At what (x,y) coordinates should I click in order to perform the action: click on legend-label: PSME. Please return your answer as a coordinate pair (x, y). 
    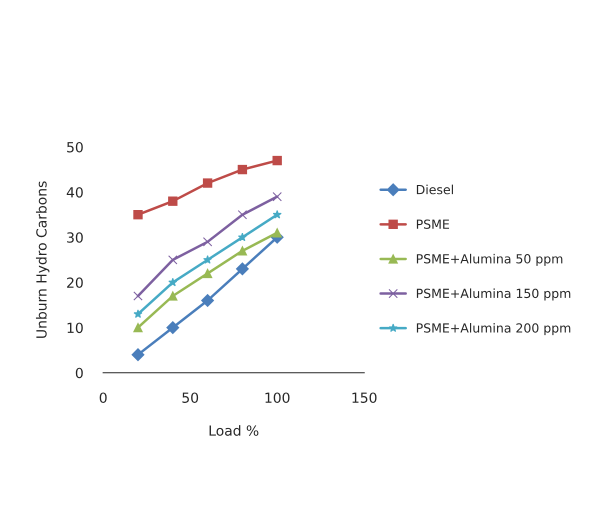
    Looking at the image, I should click on (433, 224).